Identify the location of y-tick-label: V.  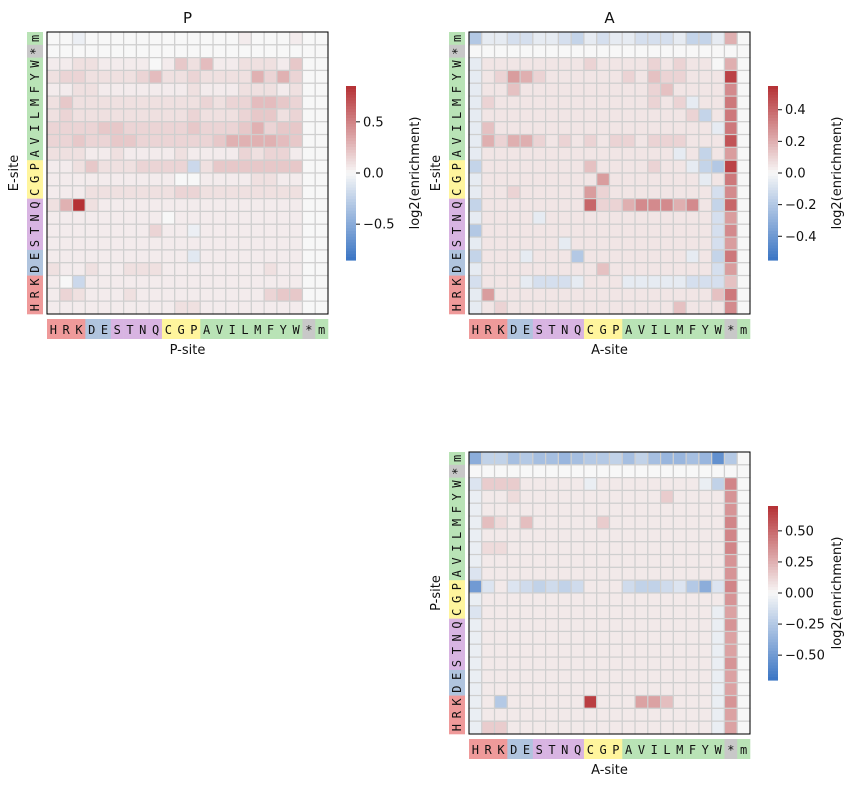
(457, 140).